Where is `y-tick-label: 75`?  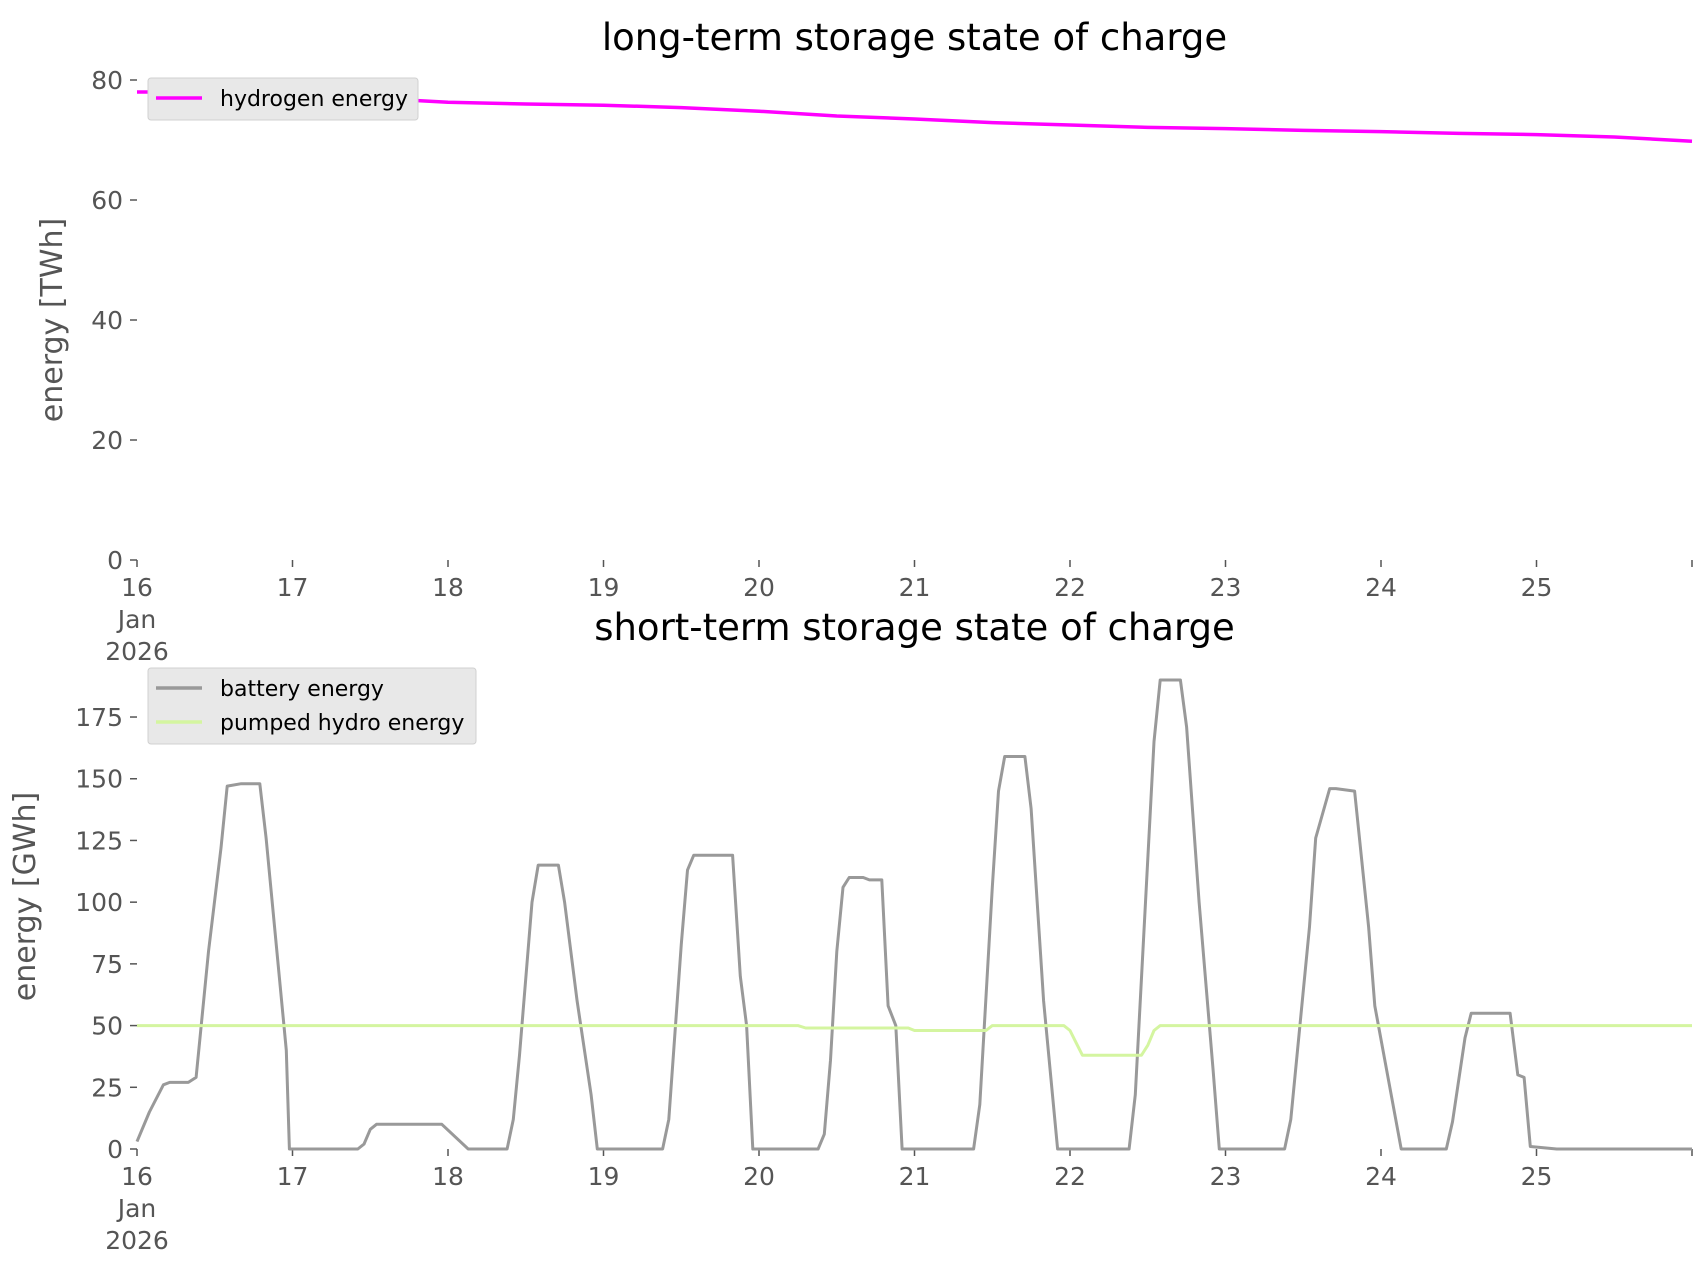
y-tick-label: 75 is located at coordinates (107, 964).